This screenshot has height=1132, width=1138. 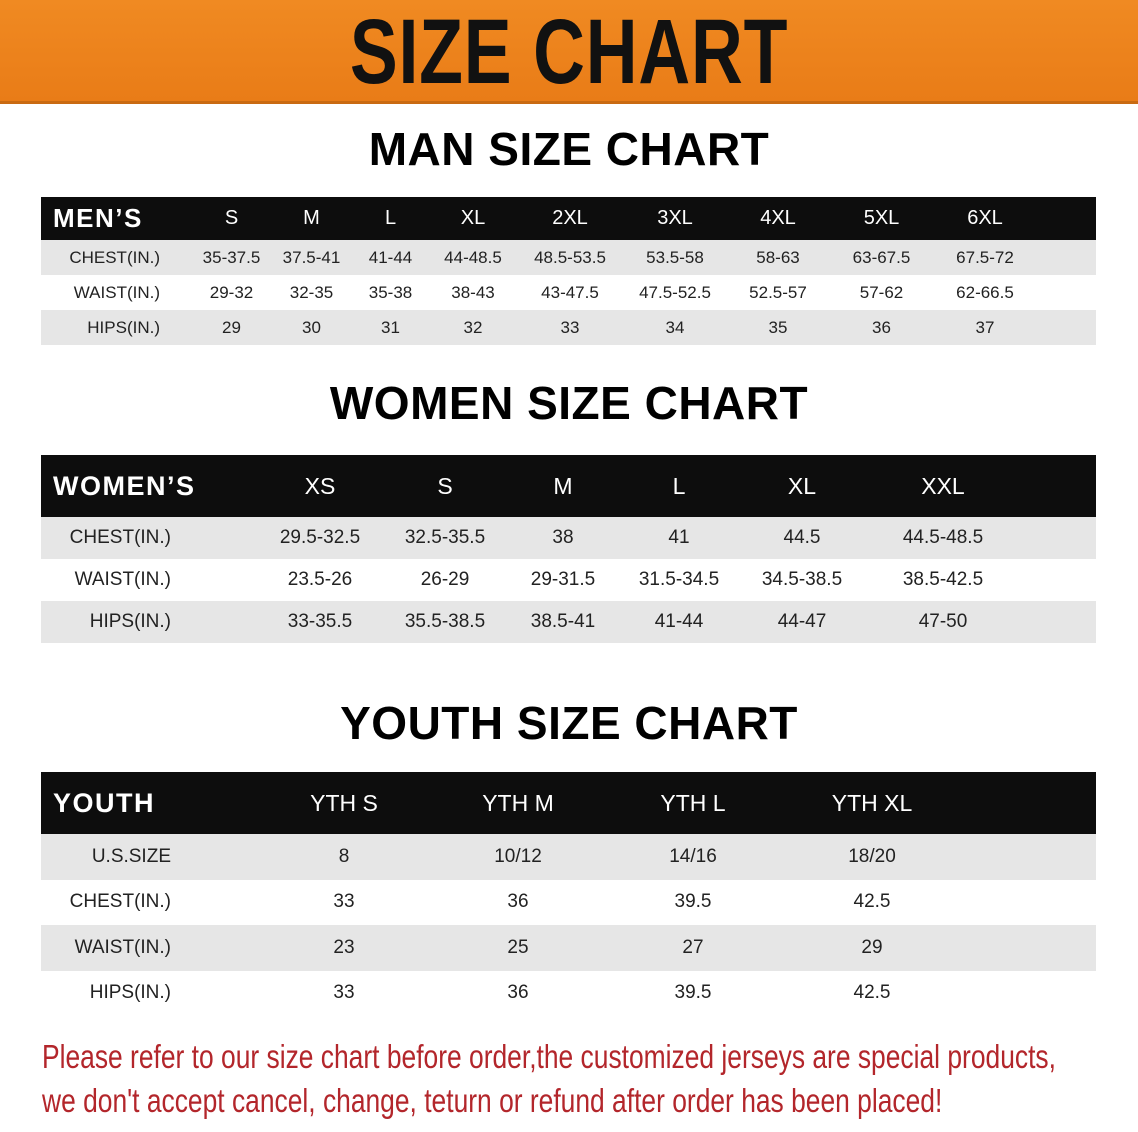 I want to click on measurement-cell: 47-50, so click(x=943, y=621).